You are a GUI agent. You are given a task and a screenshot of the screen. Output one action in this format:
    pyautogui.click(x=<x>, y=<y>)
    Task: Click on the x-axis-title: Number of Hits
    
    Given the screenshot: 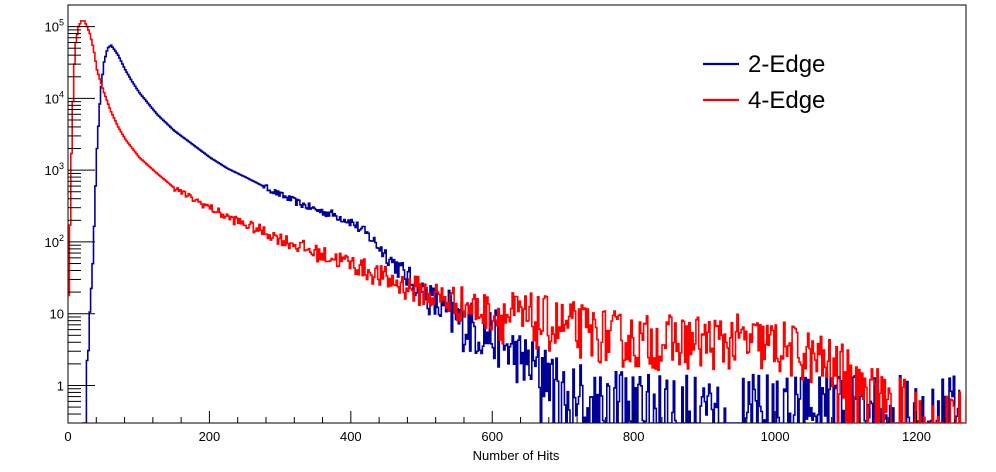 What is the action you would take?
    pyautogui.click(x=516, y=455)
    